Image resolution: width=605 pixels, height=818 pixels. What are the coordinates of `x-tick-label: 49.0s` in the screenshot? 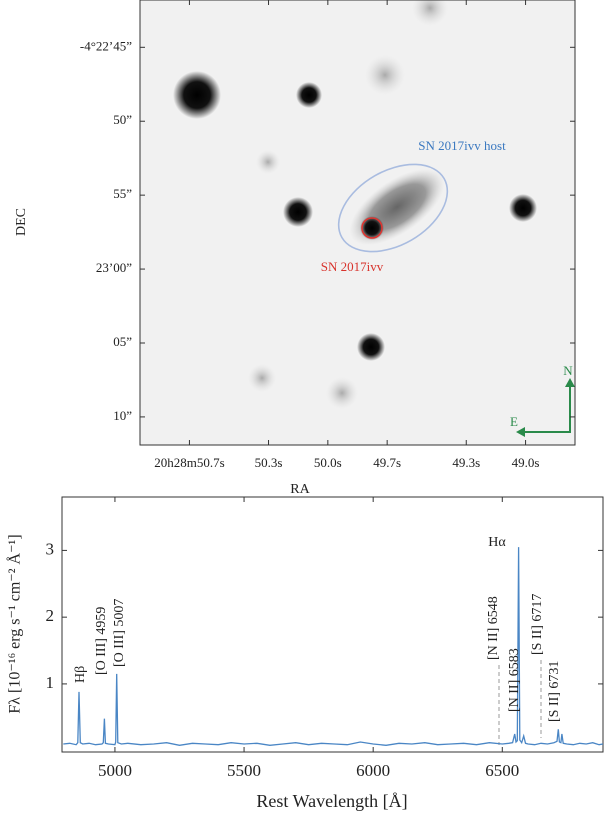 It's located at (526, 462).